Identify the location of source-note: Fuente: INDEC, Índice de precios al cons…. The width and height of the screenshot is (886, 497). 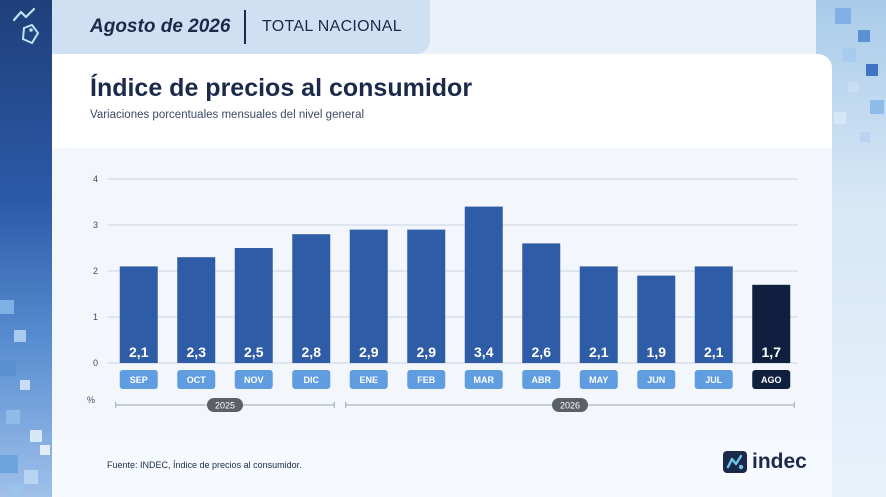
(204, 465).